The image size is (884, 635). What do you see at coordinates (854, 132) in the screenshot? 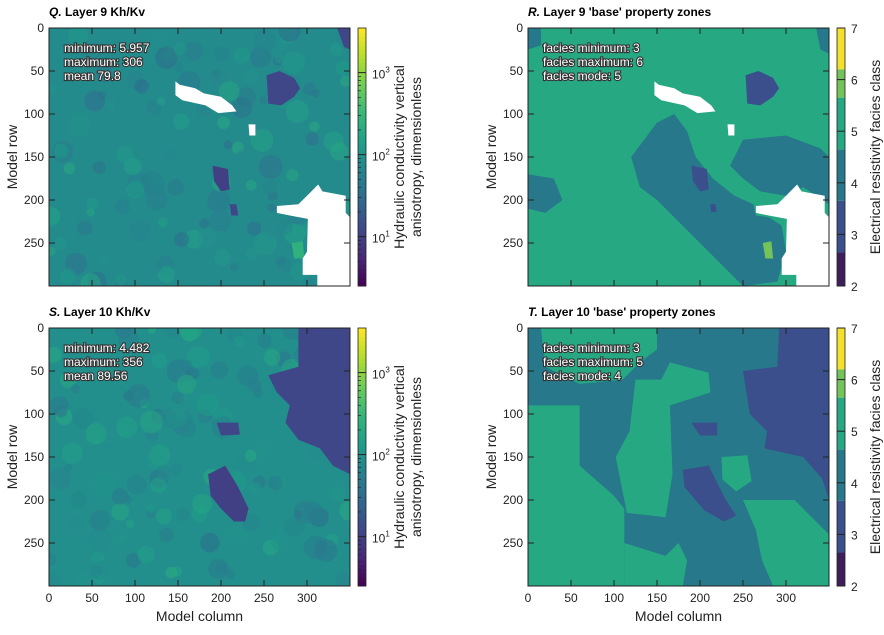
I see `colorbar-tick-label: 5` at bounding box center [854, 132].